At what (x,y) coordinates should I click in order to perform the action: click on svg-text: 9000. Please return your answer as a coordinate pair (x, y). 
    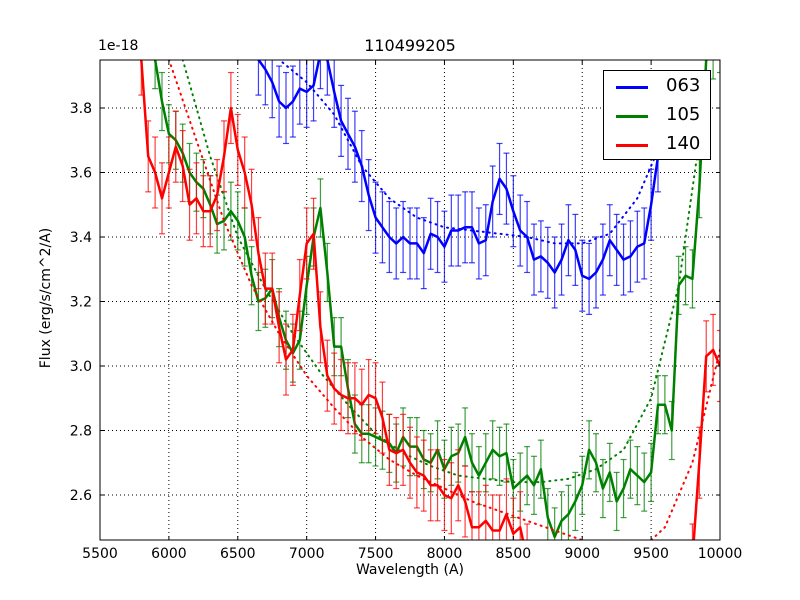
    Looking at the image, I should click on (582, 554).